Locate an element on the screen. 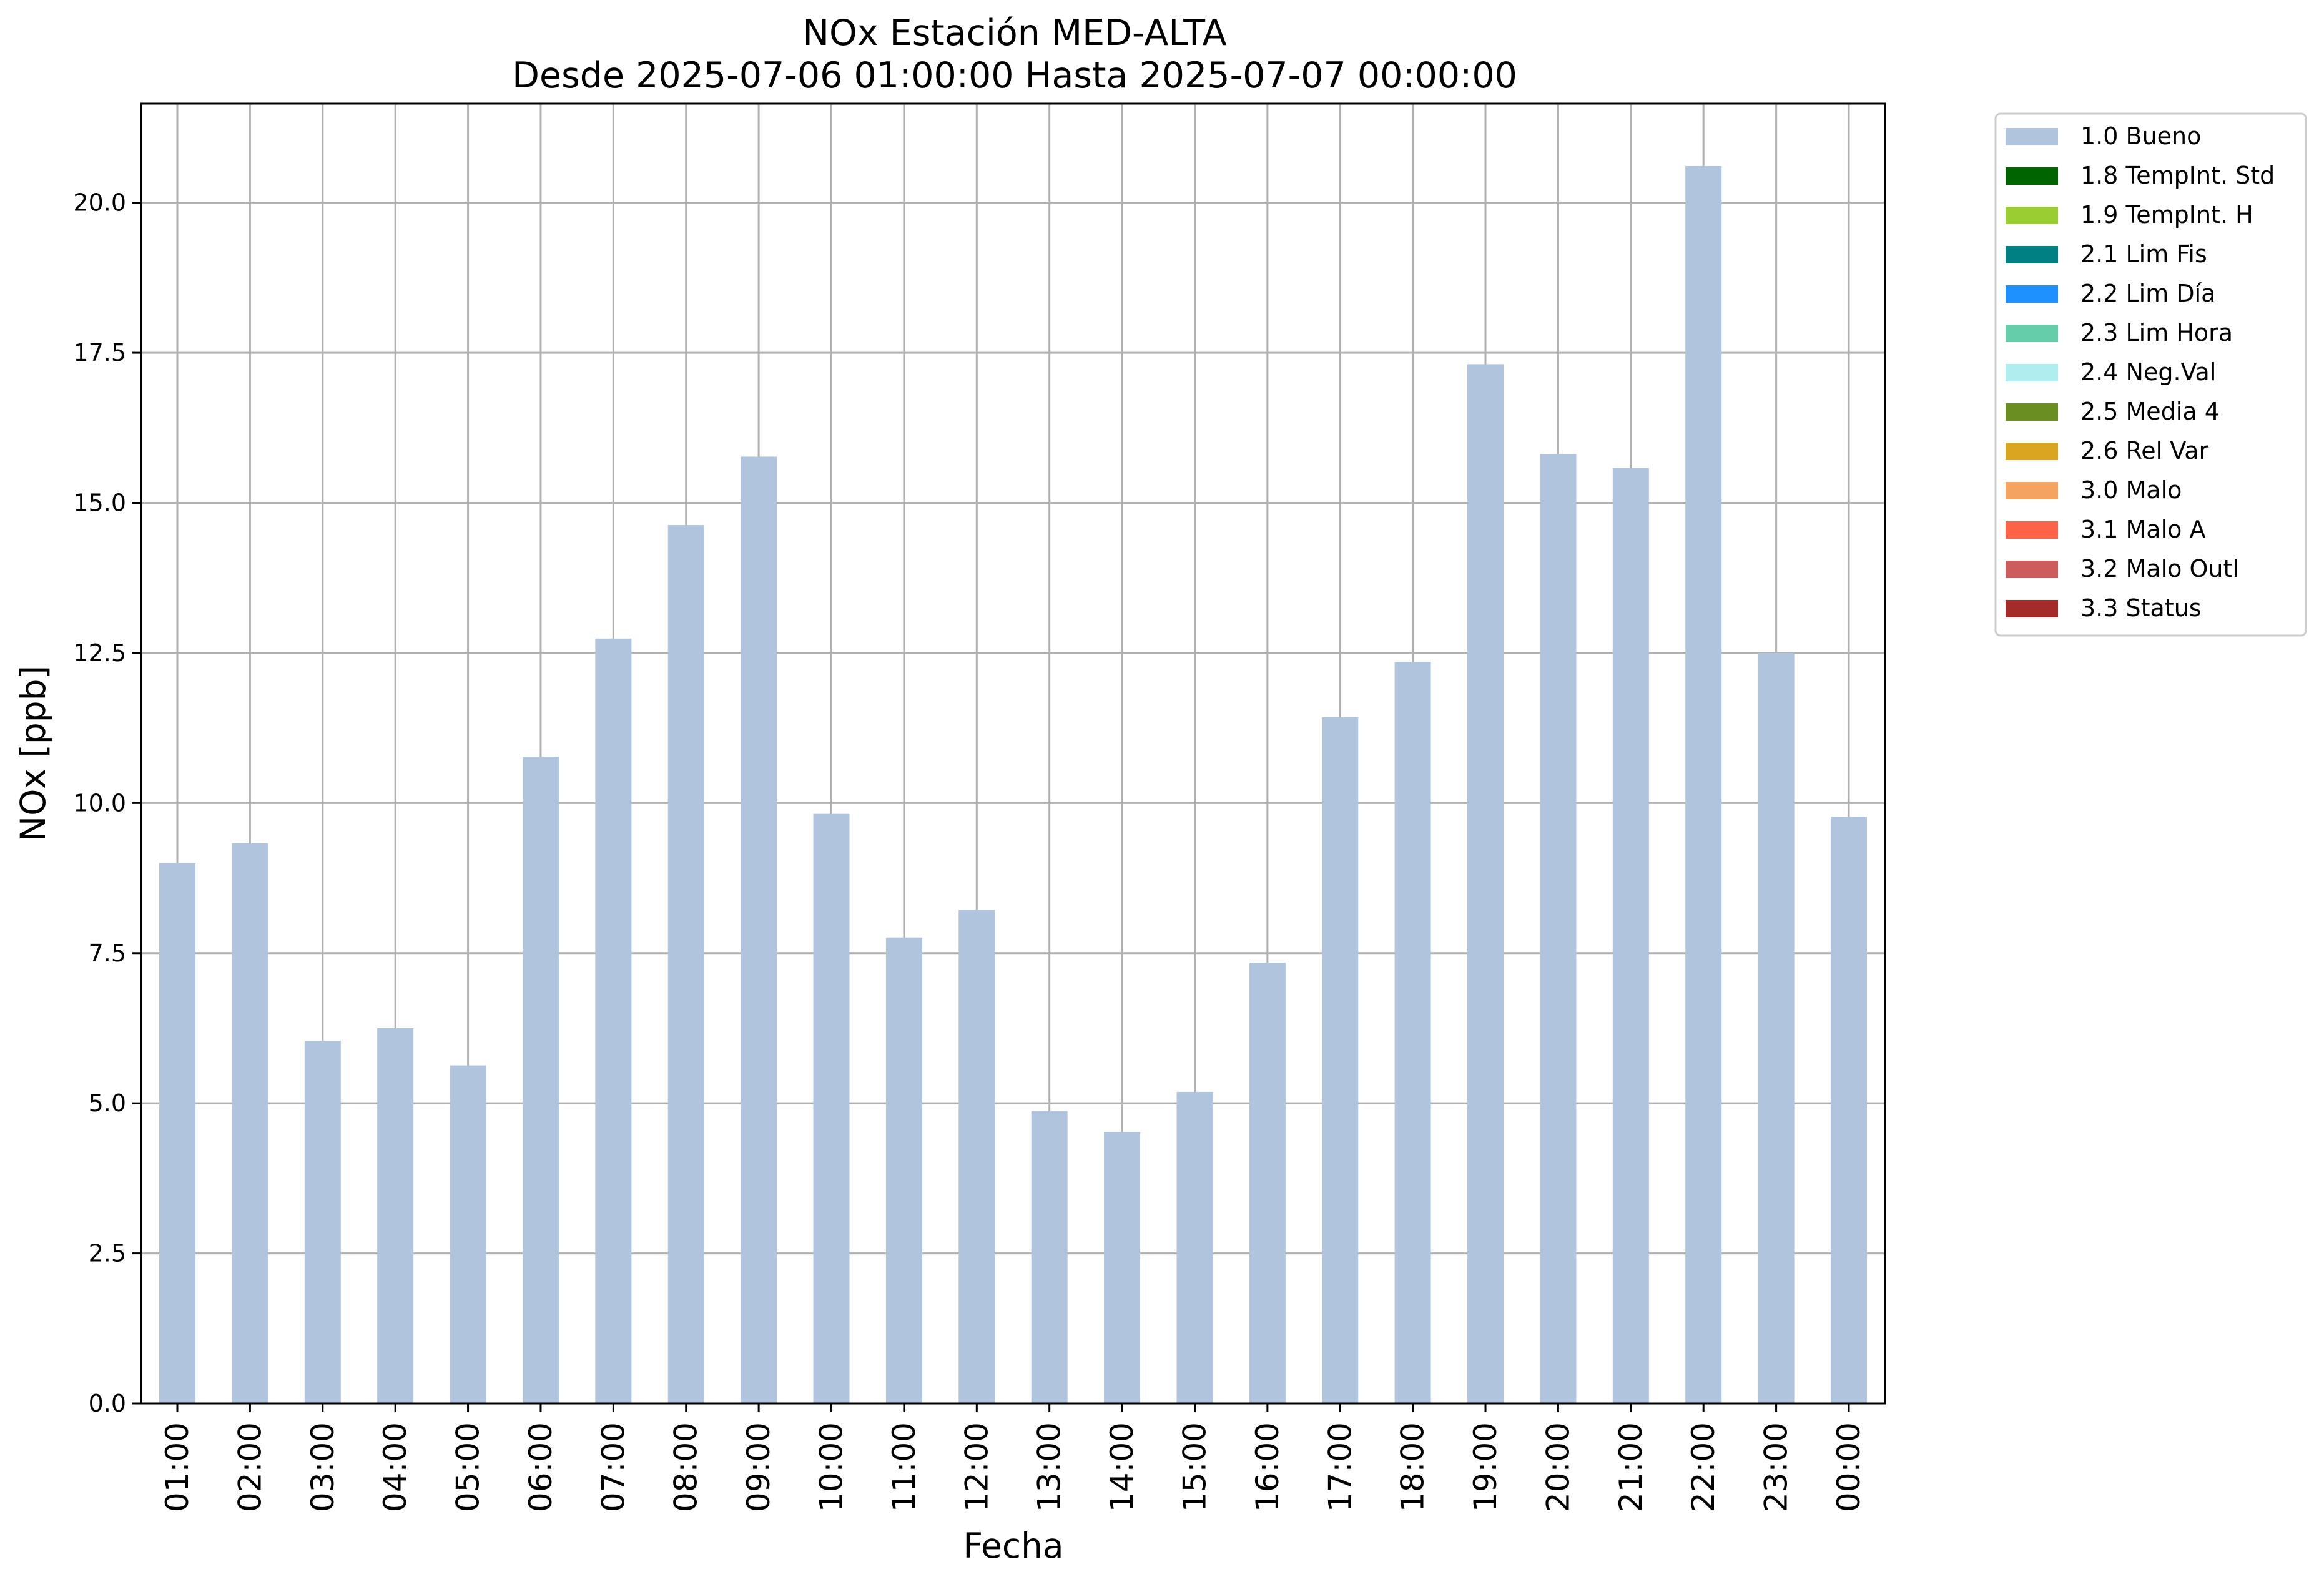 This screenshot has width=2324, height=1582. x-tick-label: 20:00 is located at coordinates (1558, 1467).